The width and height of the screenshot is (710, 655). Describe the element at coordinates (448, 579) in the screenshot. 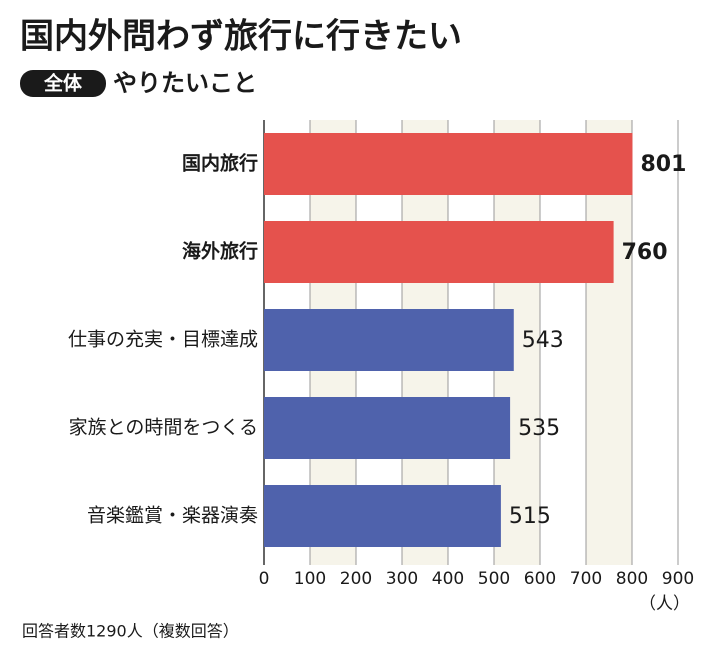

I see `x-tick-label: 400` at that location.